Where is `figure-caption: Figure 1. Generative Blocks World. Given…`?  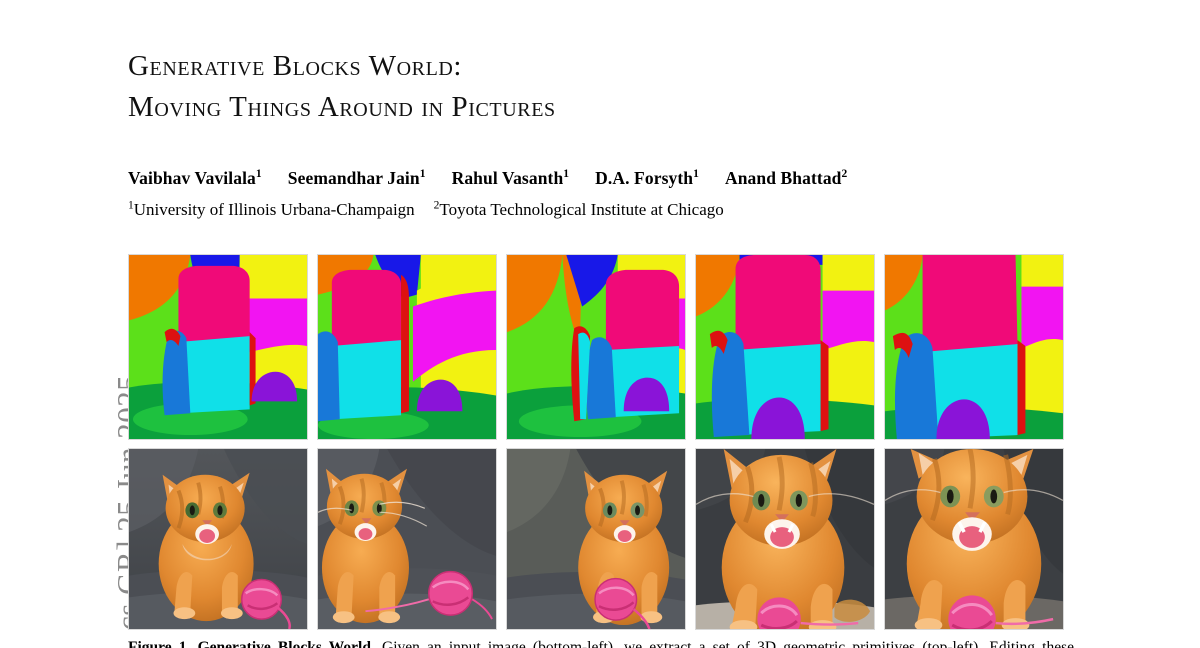 figure-caption: Figure 1. Generative Blocks World. Given… is located at coordinates (601, 643).